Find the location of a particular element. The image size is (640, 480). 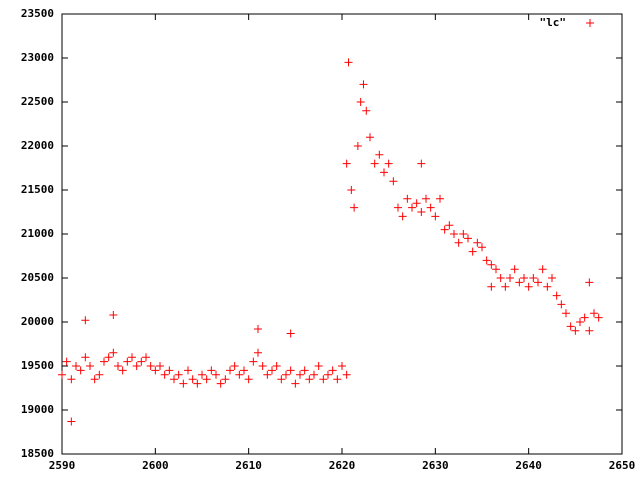

y-tick-label: 22000 is located at coordinates (37, 145).